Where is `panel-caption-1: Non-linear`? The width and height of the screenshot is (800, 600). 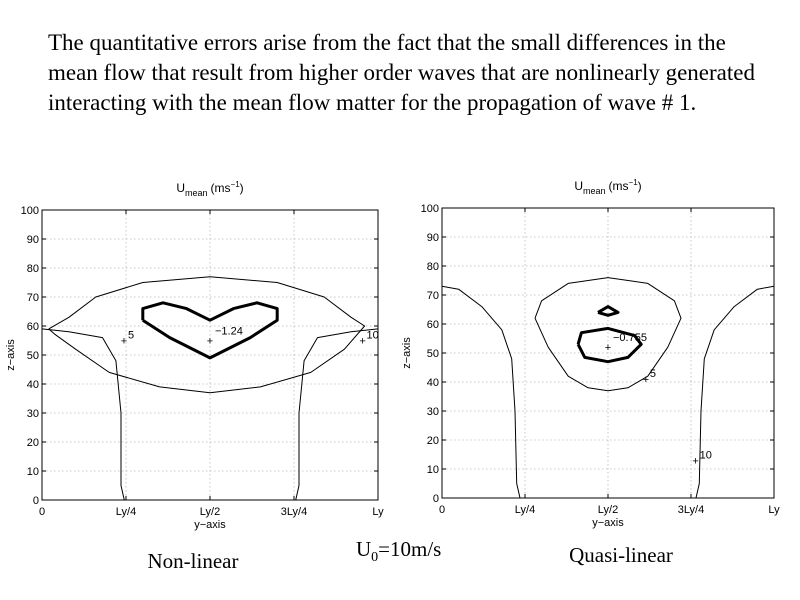
panel-caption-1: Non-linear is located at coordinates (193, 561).